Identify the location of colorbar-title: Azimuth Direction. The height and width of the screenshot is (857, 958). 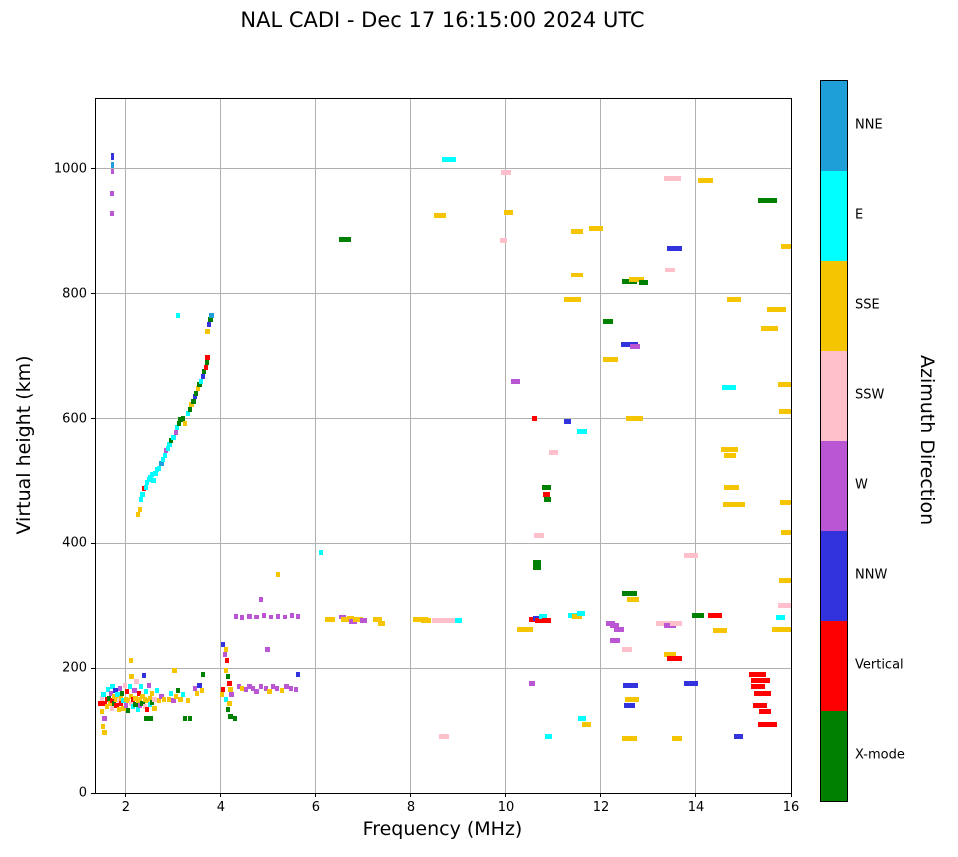
(927, 440).